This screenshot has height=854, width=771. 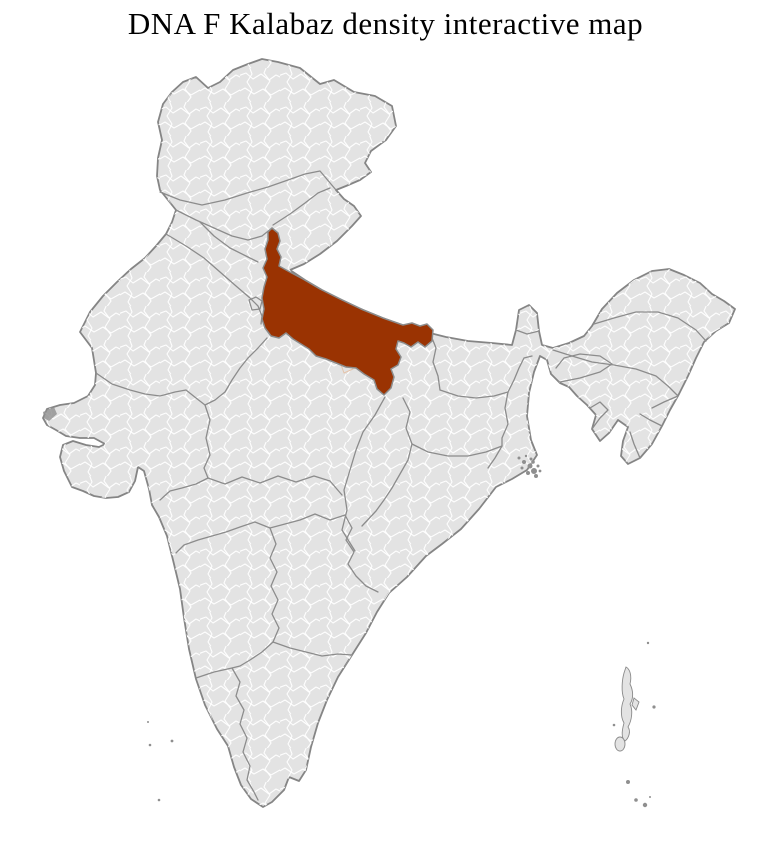 I want to click on lakshadweep-islands, so click(x=160, y=761).